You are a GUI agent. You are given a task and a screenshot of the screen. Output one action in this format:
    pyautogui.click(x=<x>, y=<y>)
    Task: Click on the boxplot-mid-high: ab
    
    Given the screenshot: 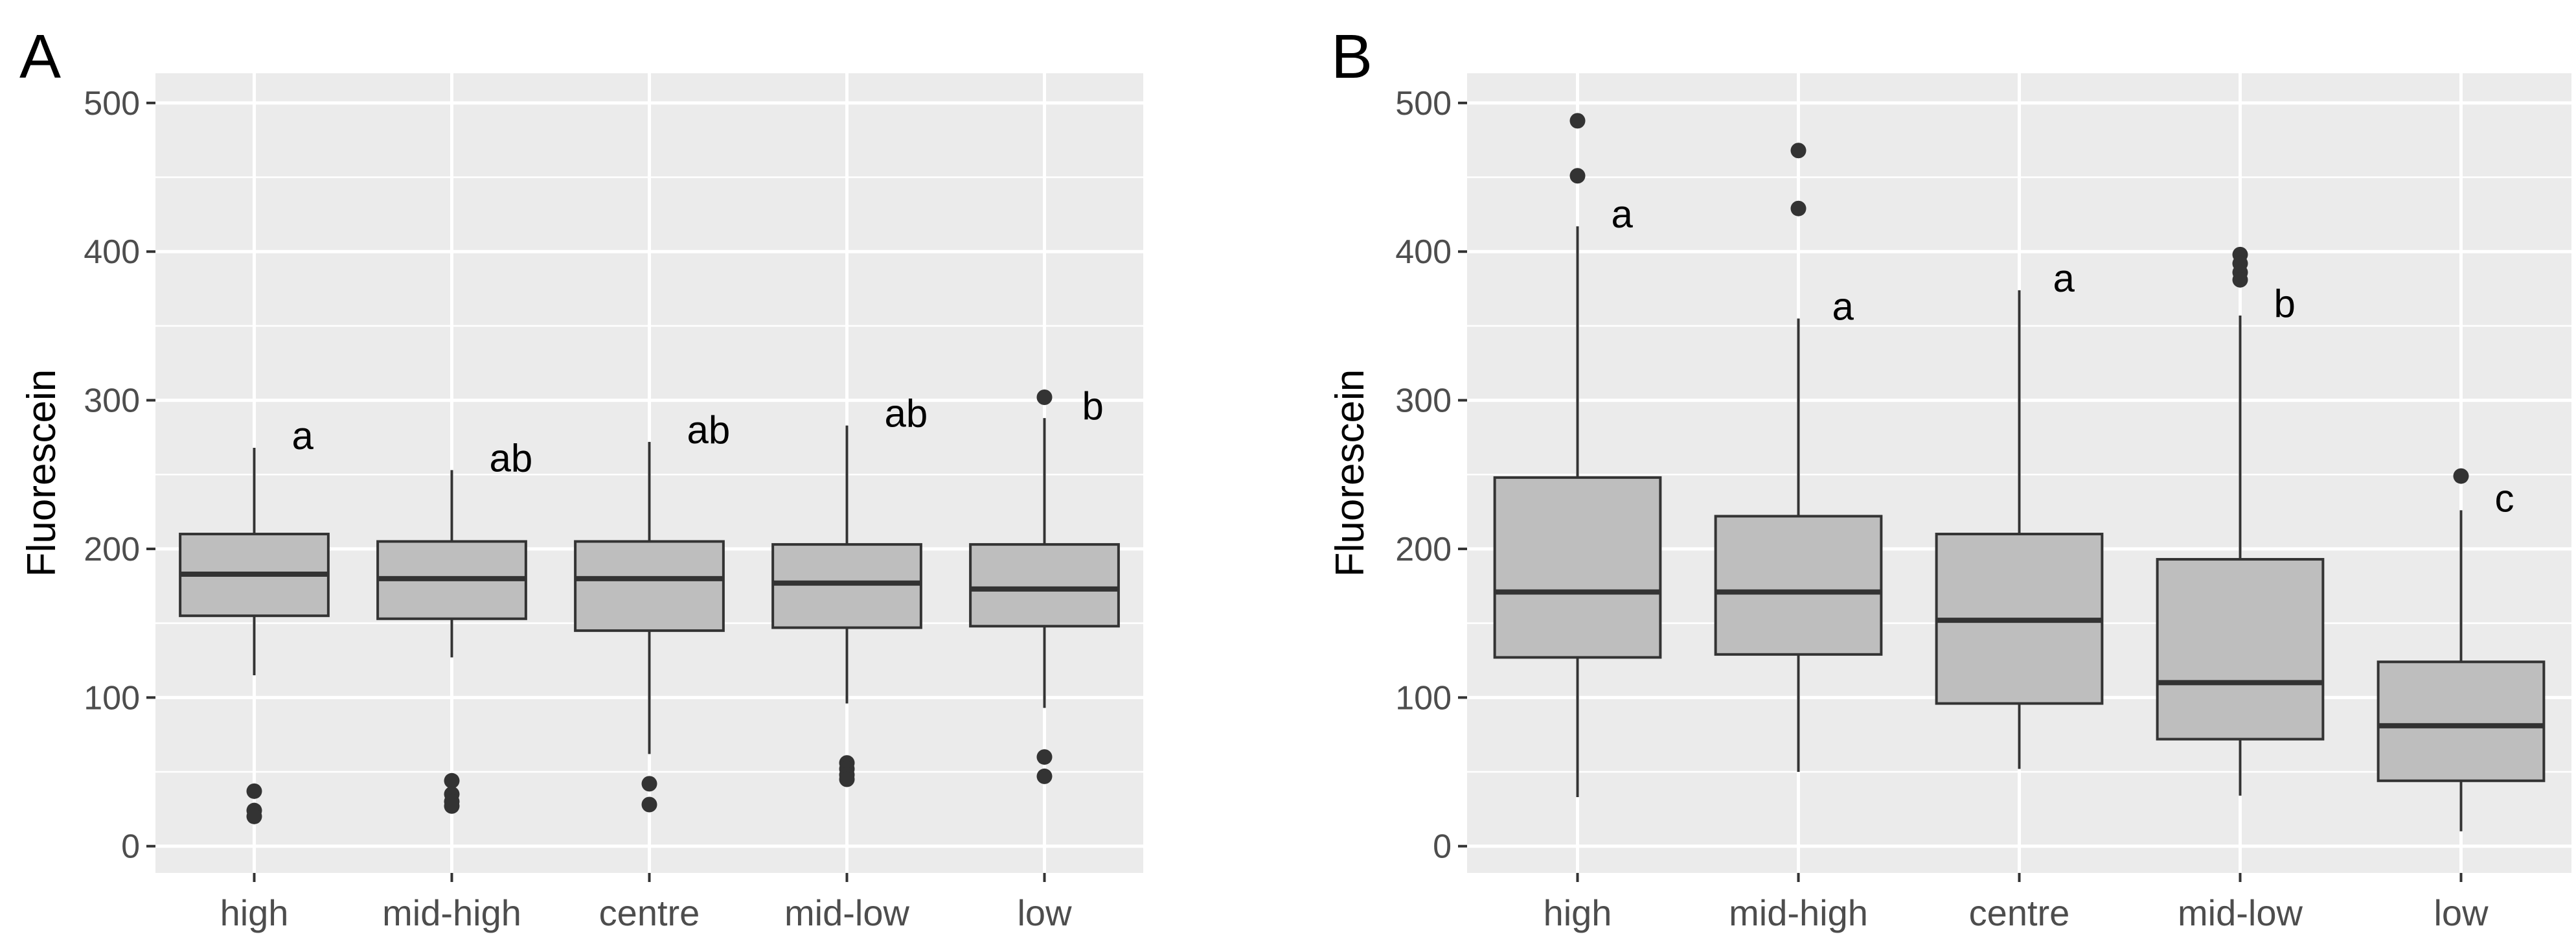 What is the action you would take?
    pyautogui.click(x=454, y=625)
    